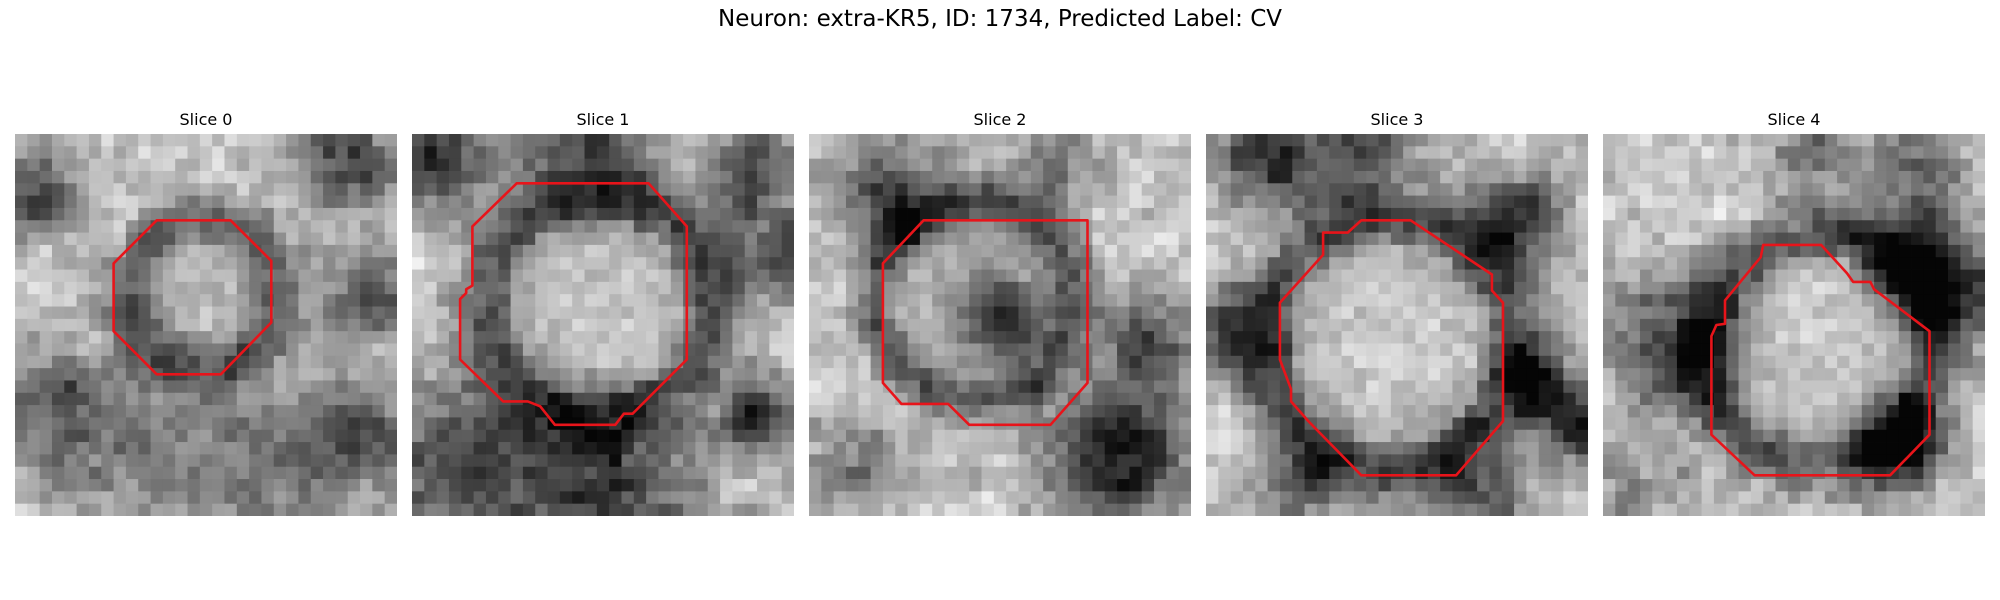  What do you see at coordinates (206, 119) in the screenshot?
I see `panel-title-slice-0: Slice 0` at bounding box center [206, 119].